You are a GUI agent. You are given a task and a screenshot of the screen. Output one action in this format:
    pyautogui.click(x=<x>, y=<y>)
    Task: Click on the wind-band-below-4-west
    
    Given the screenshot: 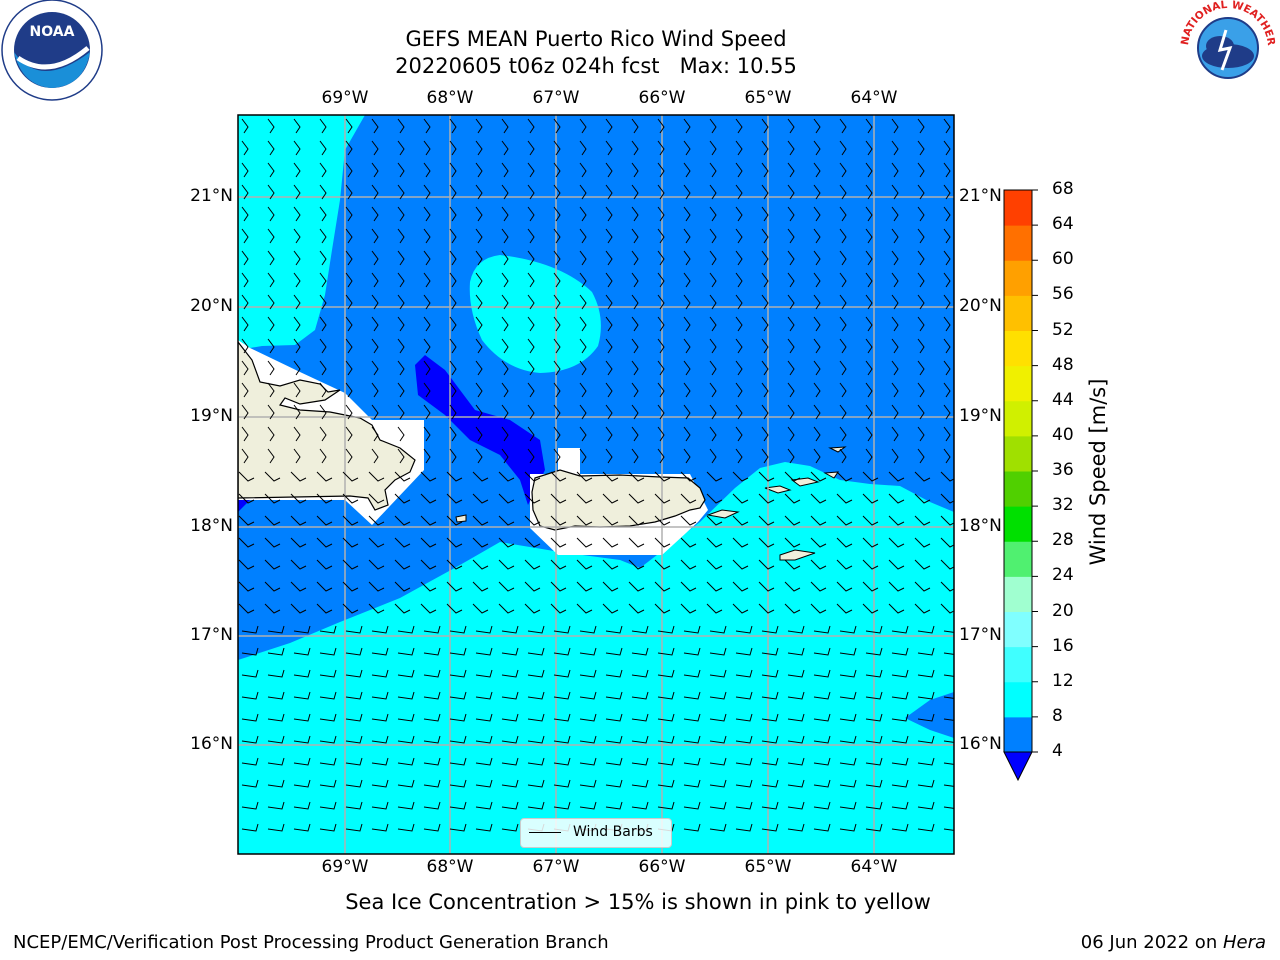 What is the action you would take?
    pyautogui.click(x=244, y=506)
    